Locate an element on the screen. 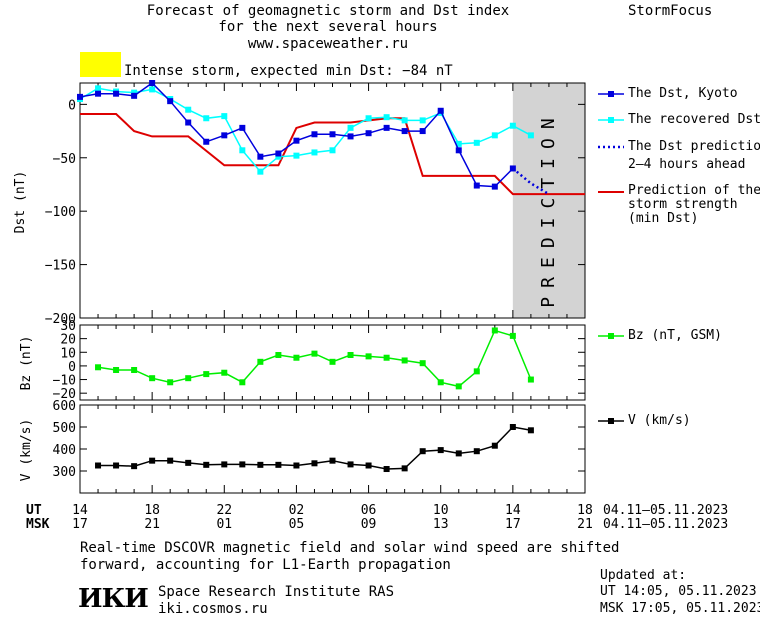 The height and width of the screenshot is (620, 760). y-tick-label: −100 is located at coordinates (60, 212).